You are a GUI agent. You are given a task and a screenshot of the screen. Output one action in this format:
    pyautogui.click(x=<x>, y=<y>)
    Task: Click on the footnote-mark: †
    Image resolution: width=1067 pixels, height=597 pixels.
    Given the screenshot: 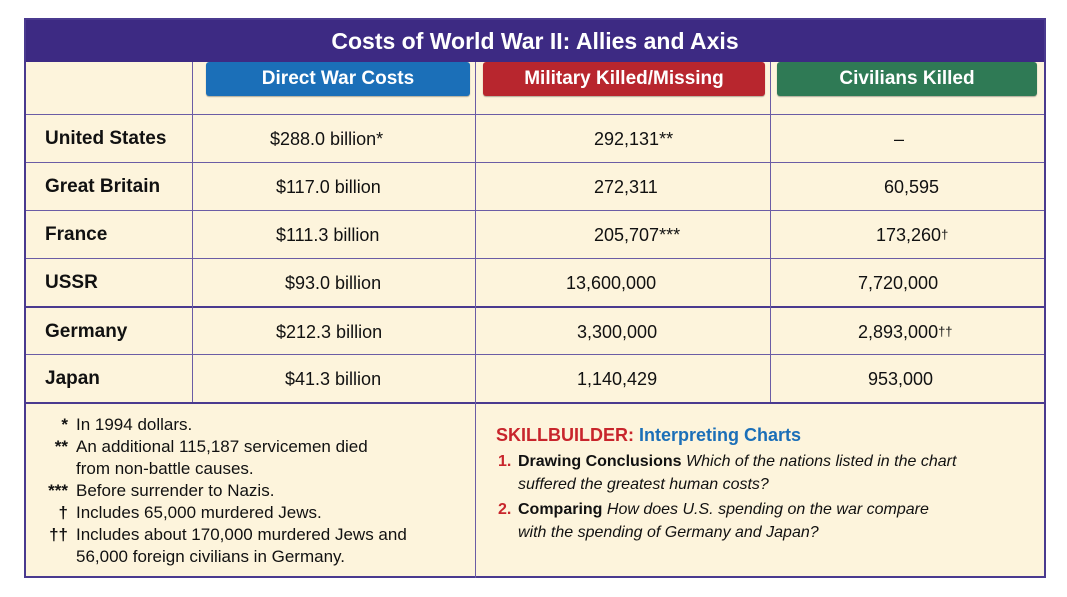 What is the action you would take?
    pyautogui.click(x=63, y=512)
    